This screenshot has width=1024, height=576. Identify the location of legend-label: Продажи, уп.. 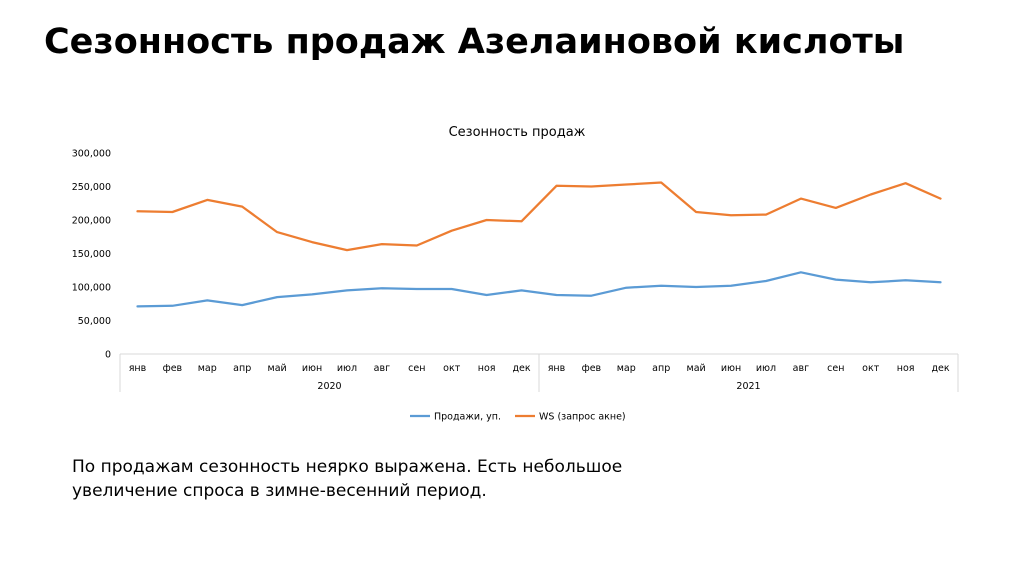
(467, 417).